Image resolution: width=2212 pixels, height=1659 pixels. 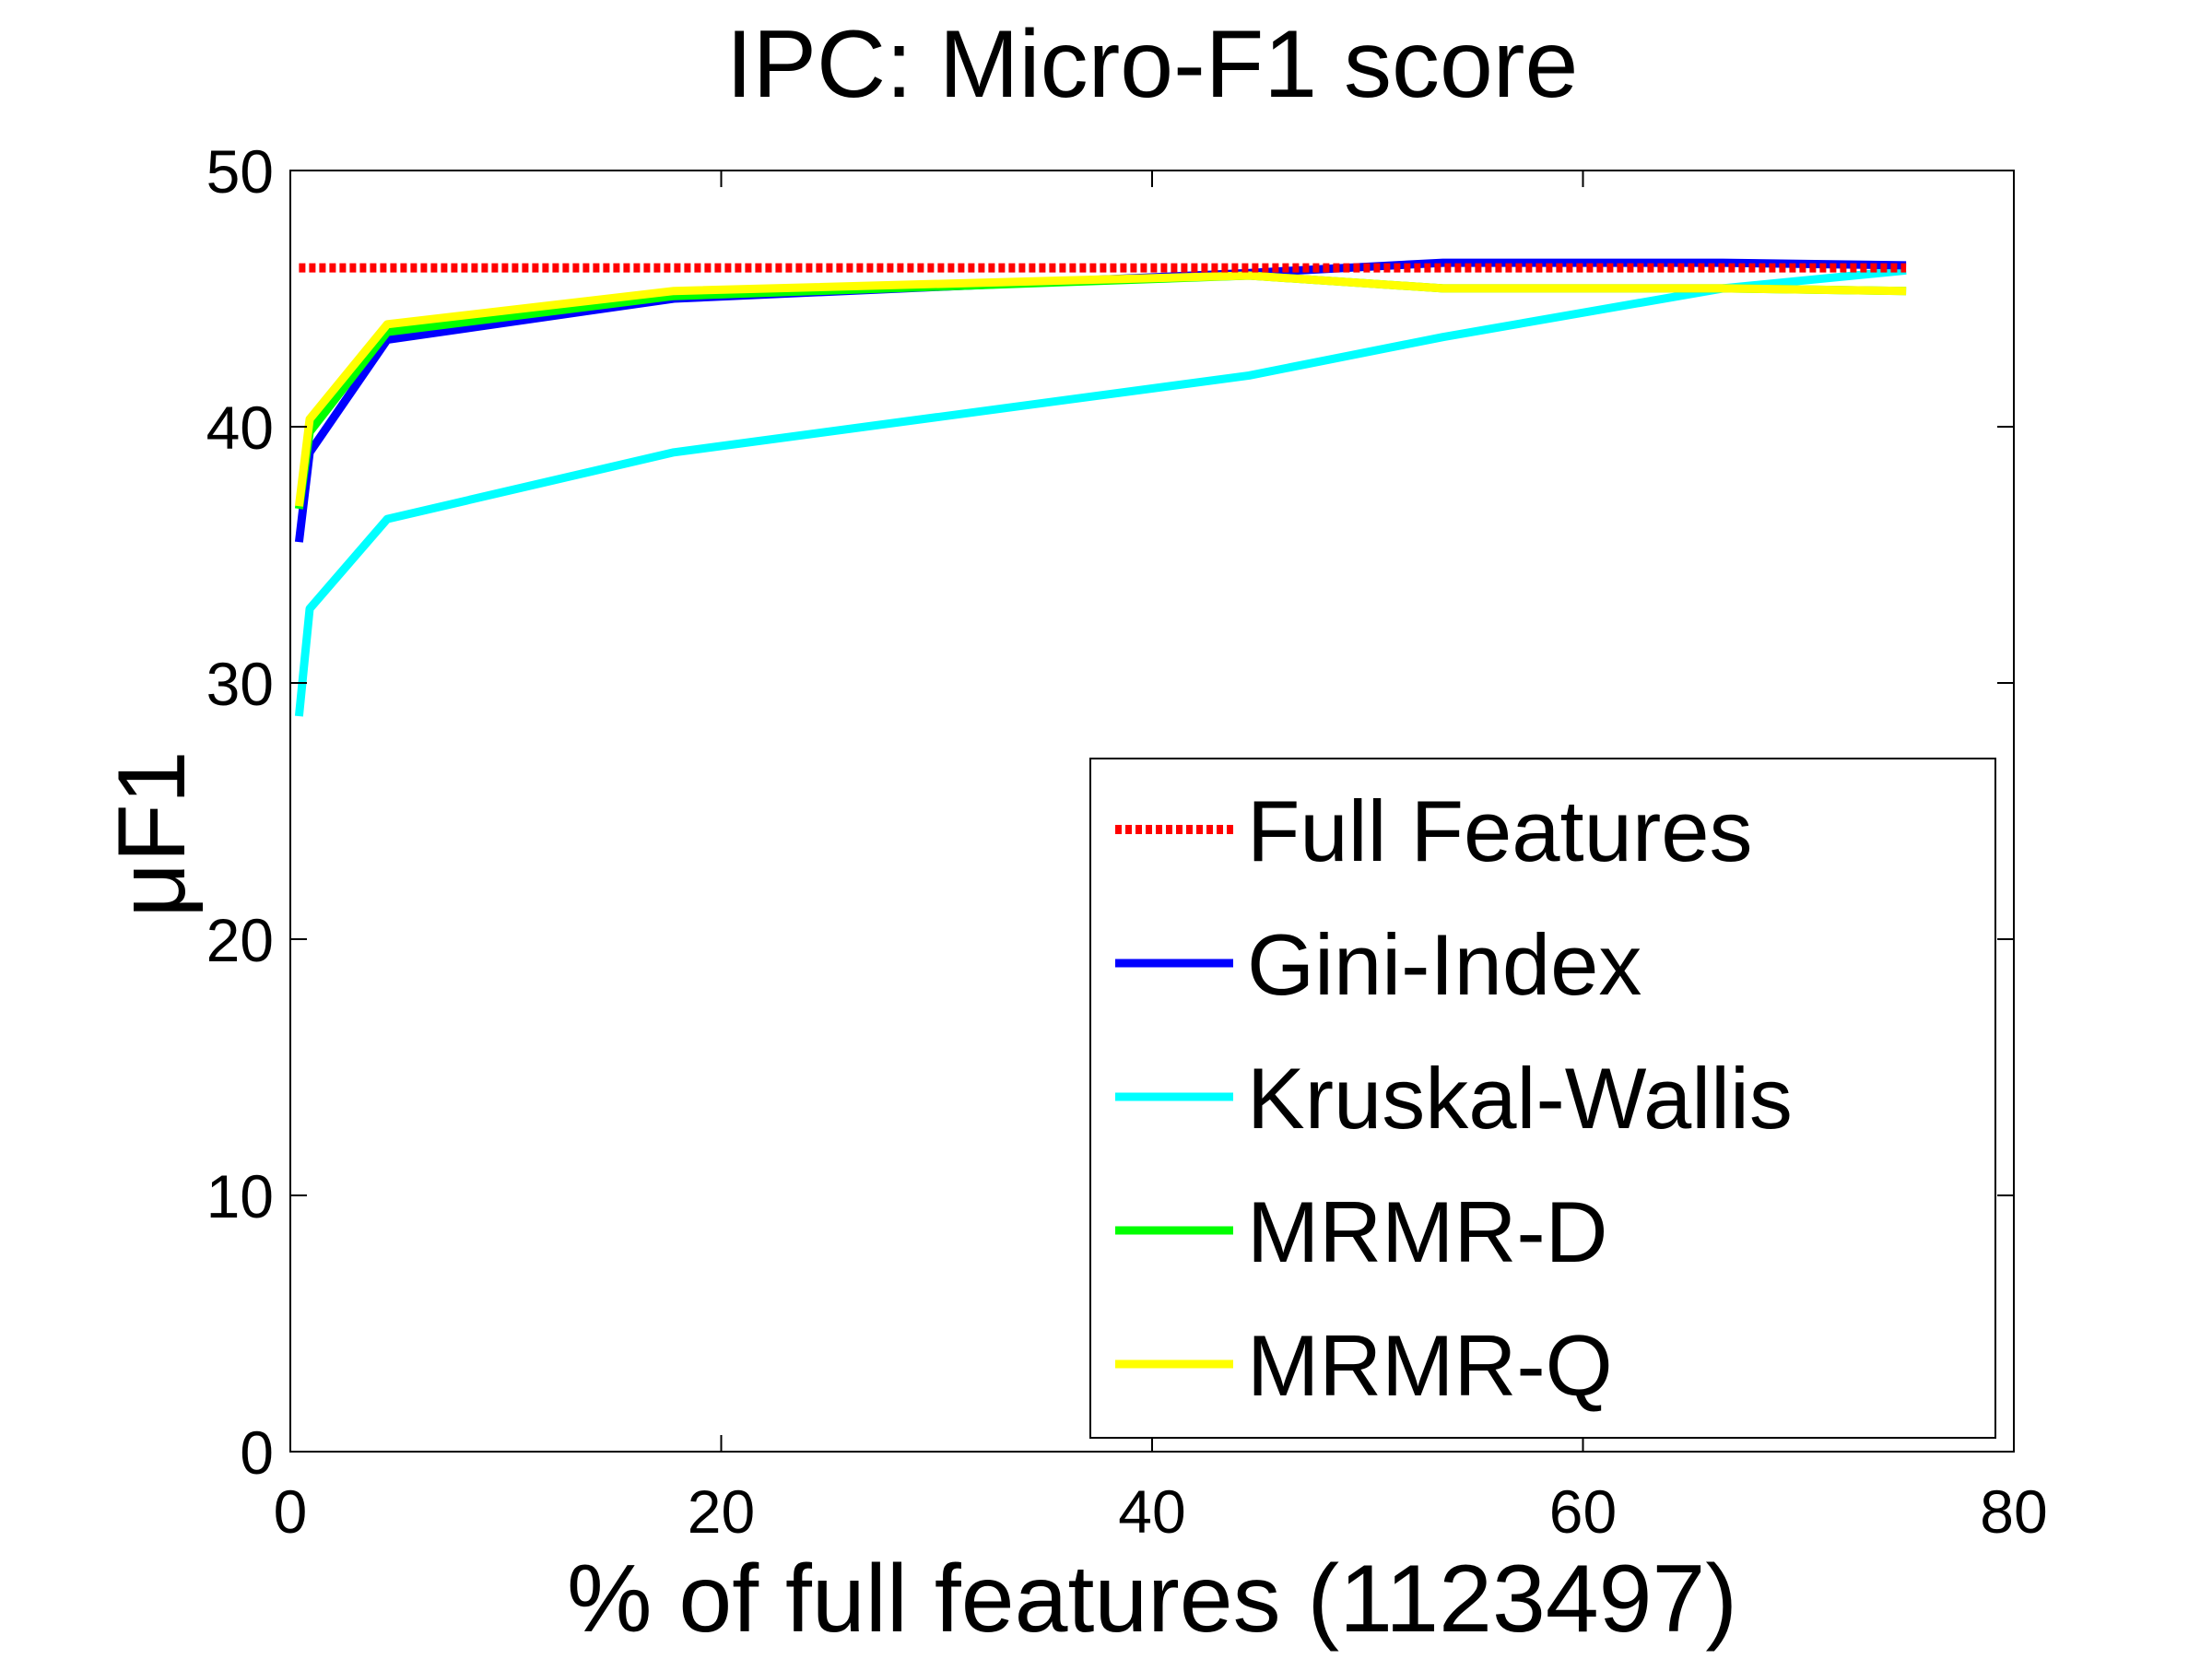 I want to click on y-tick-label: 10, so click(x=240, y=1196).